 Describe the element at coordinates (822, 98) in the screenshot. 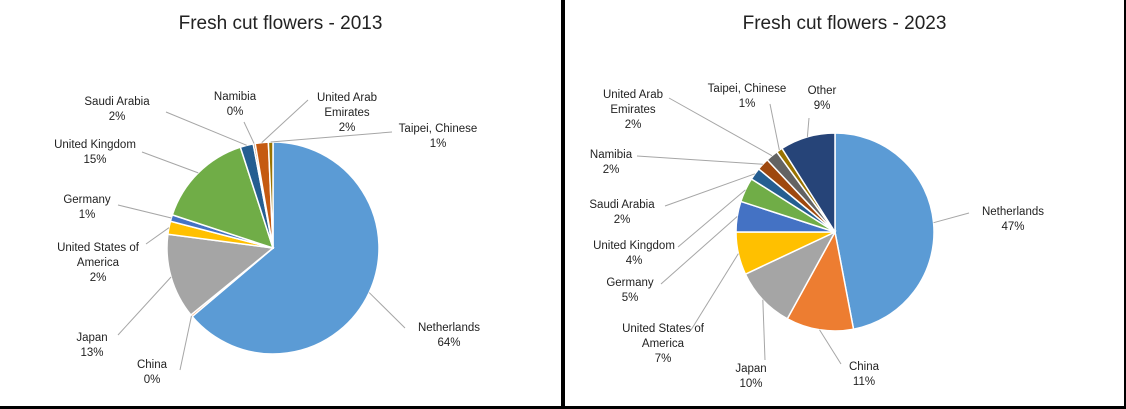

I see `data-label-other: Other 9%` at that location.